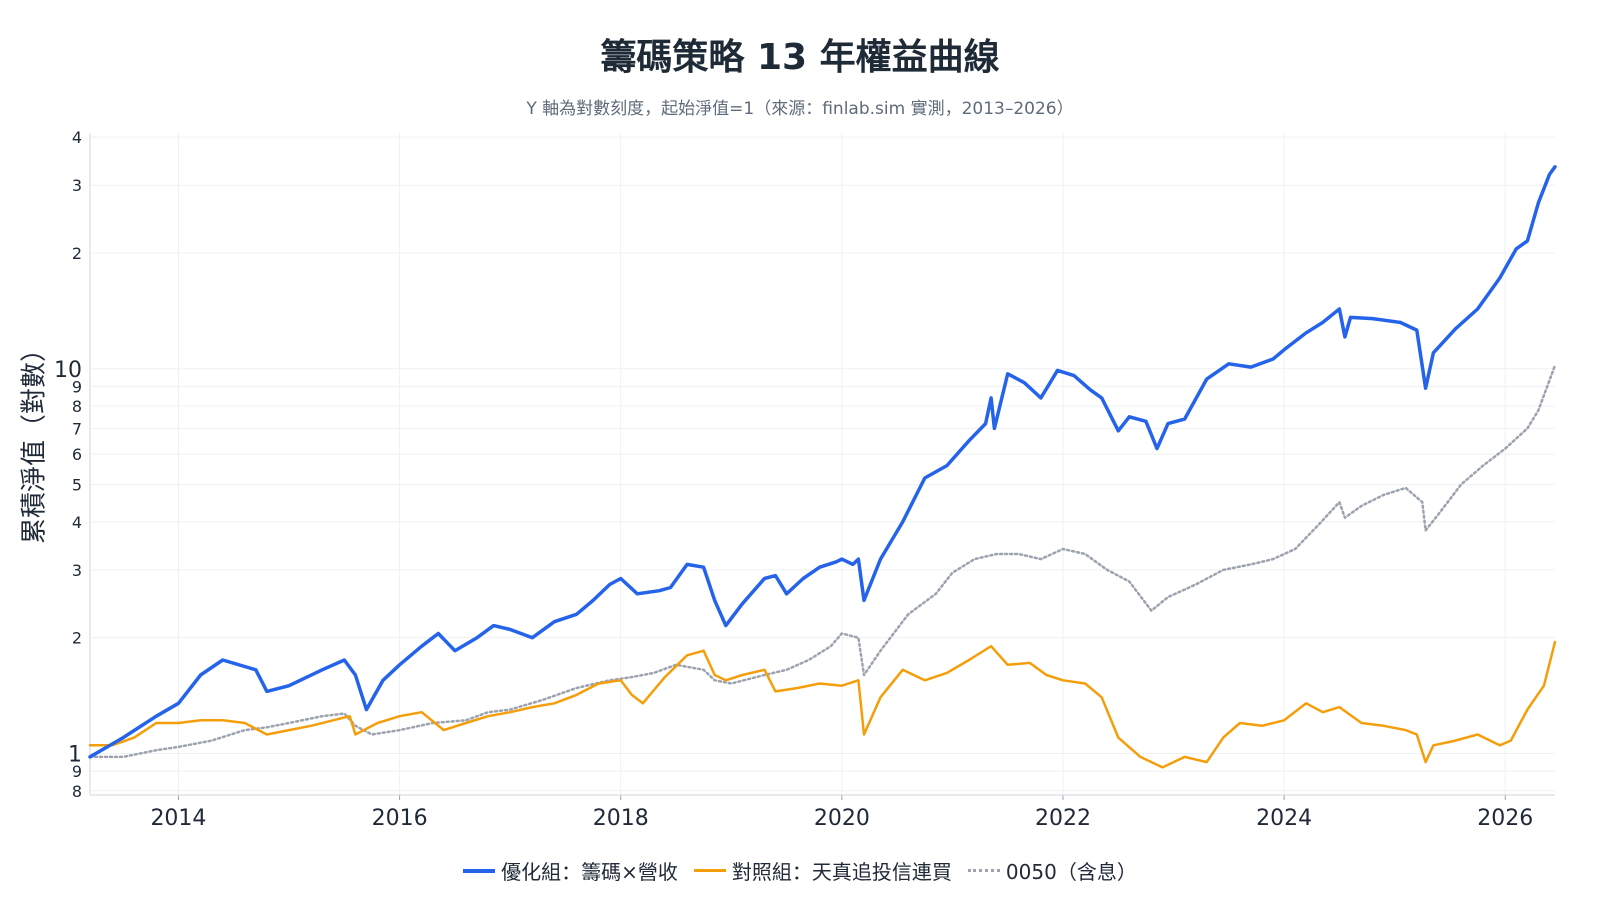 Image resolution: width=1600 pixels, height=900 pixels. What do you see at coordinates (1284, 818) in the screenshot?
I see `x-tick-label: 2024` at bounding box center [1284, 818].